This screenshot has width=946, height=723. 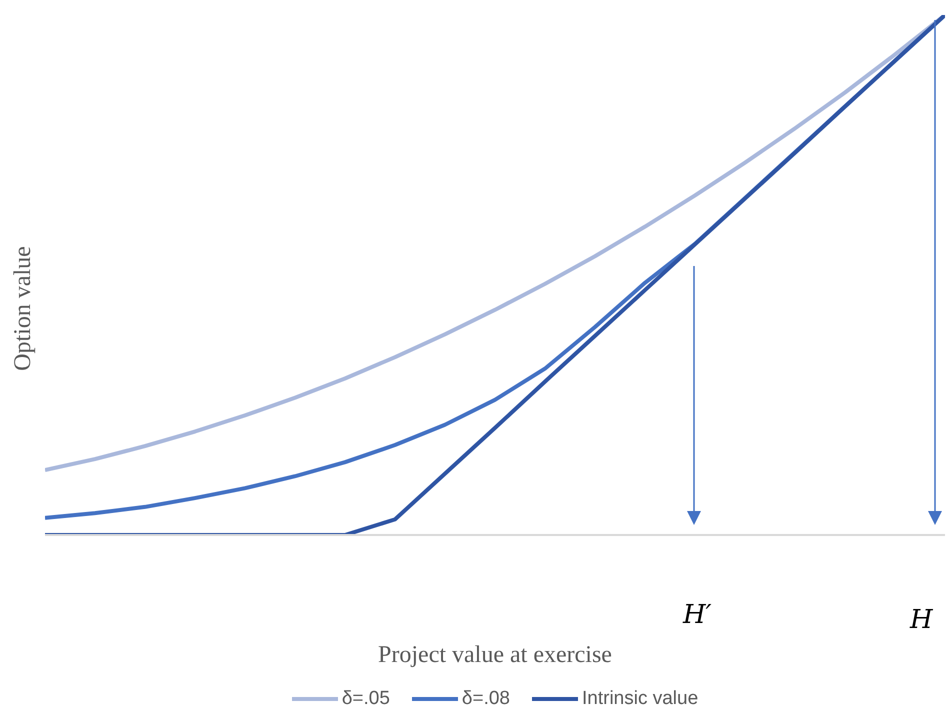 I want to click on y-axis-title: Option value, so click(x=23, y=308).